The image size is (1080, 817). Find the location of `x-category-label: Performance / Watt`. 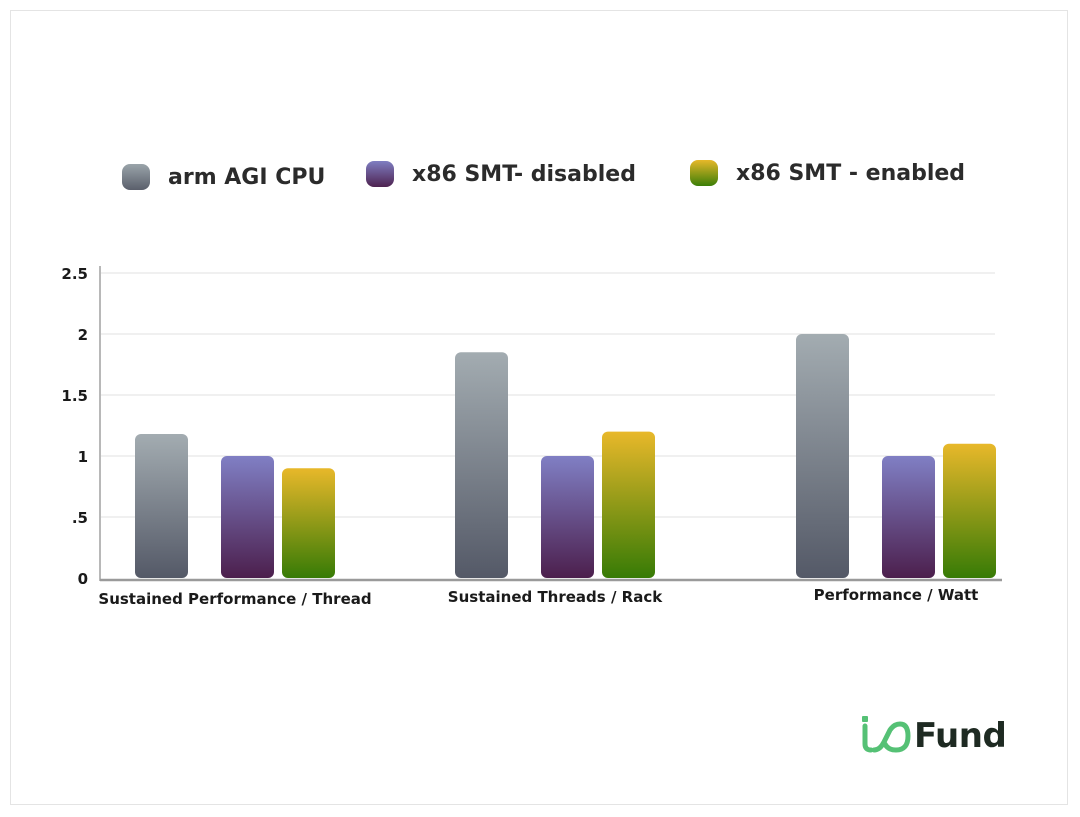

x-category-label: Performance / Watt is located at coordinates (896, 595).